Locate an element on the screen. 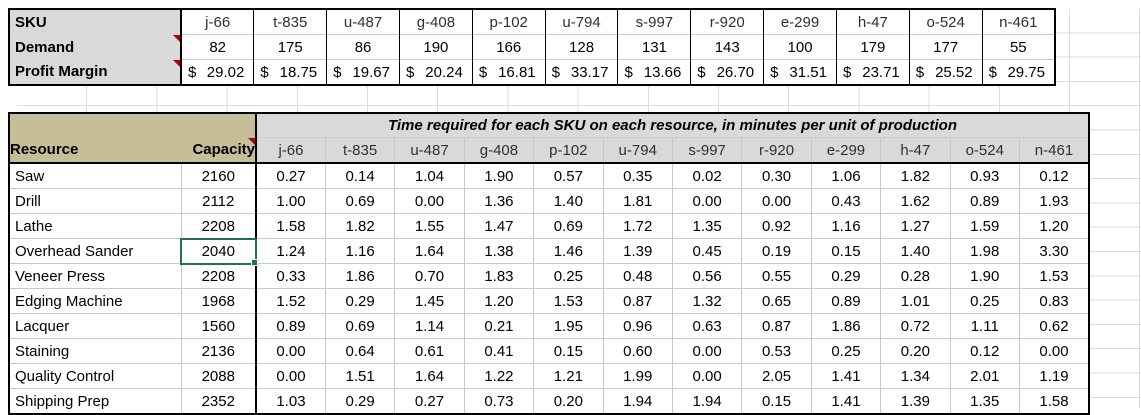 Image resolution: width=1141 pixels, height=415 pixels. time-cell: 0.45 is located at coordinates (706, 251).